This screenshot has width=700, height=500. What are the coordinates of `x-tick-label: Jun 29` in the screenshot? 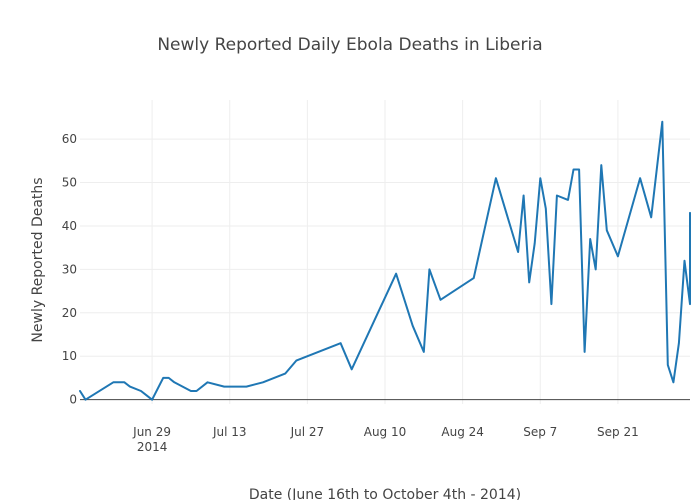 It's located at (151, 432).